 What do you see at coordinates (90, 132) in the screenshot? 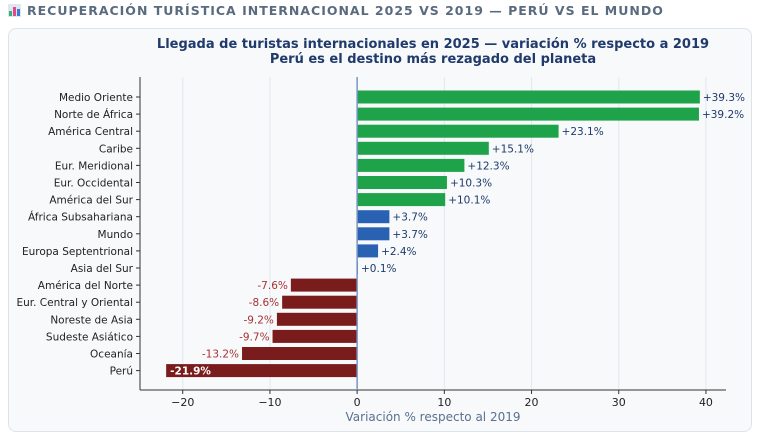
I see `y-tick-label: América Central` at bounding box center [90, 132].